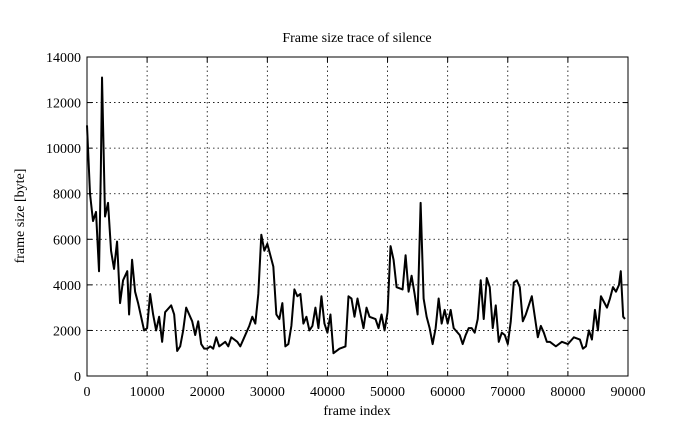  Describe the element at coordinates (147, 392) in the screenshot. I see `x-tick-label: 10000` at that location.